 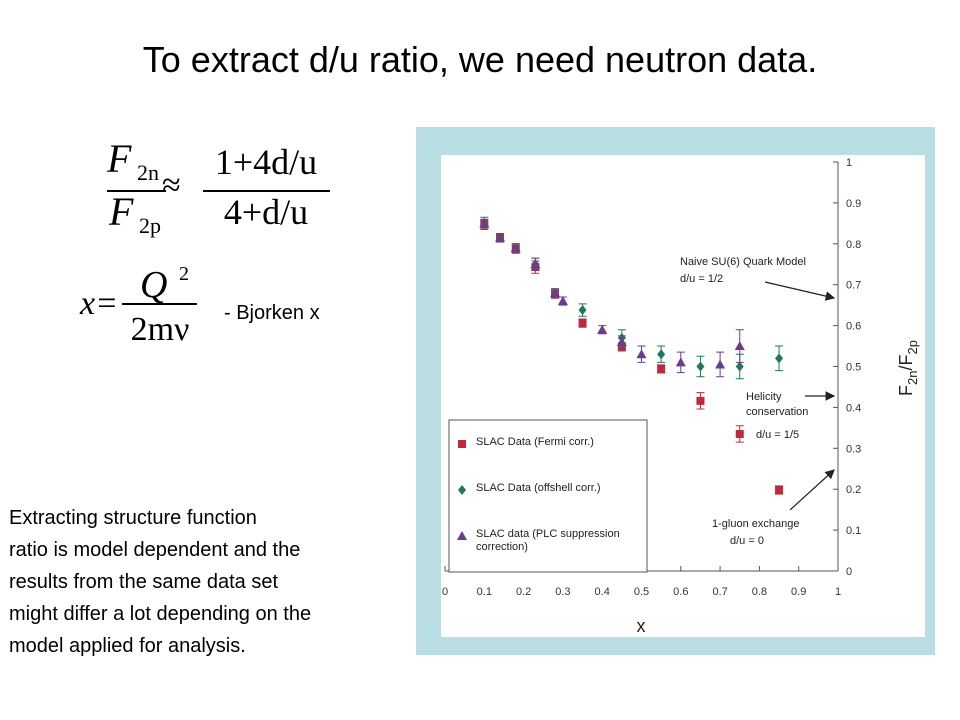 What do you see at coordinates (849, 572) in the screenshot?
I see `y-tick-label: 0` at bounding box center [849, 572].